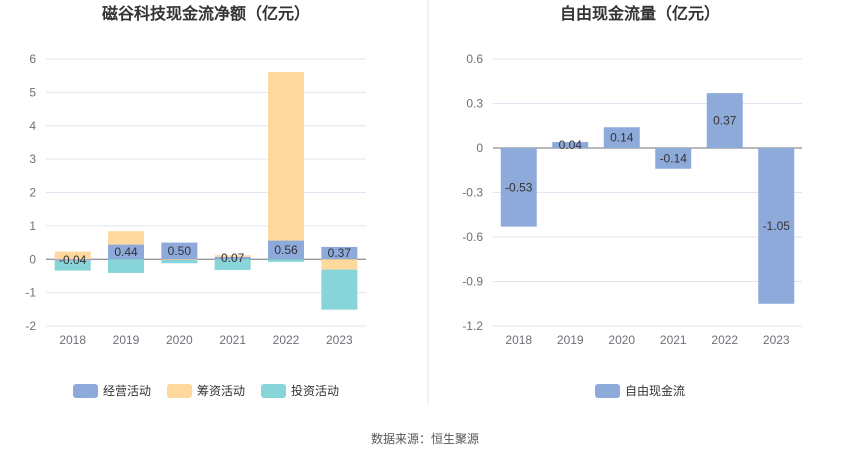  I want to click on legend-label: 投资活动, so click(315, 390).